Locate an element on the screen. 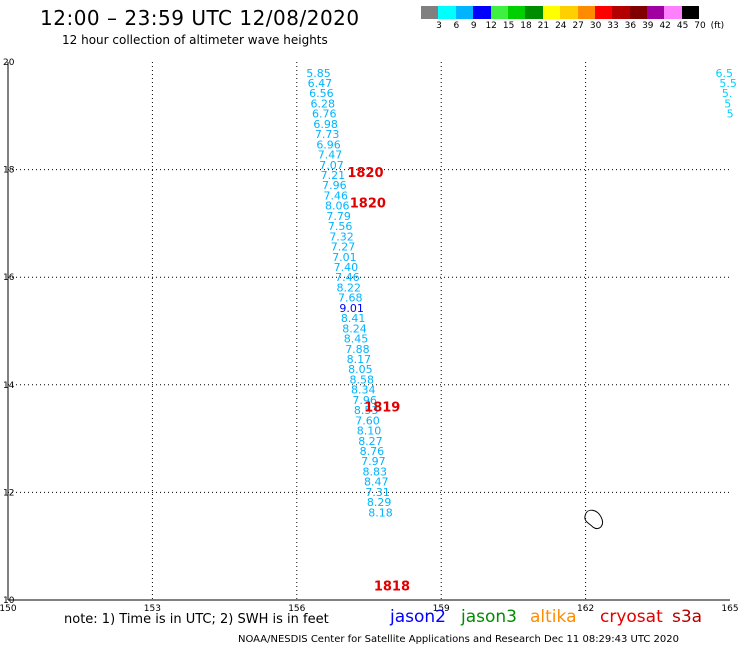 Image resolution: width=740 pixels, height=650 pixels. swh-value-label: 8.83 is located at coordinates (375, 471).